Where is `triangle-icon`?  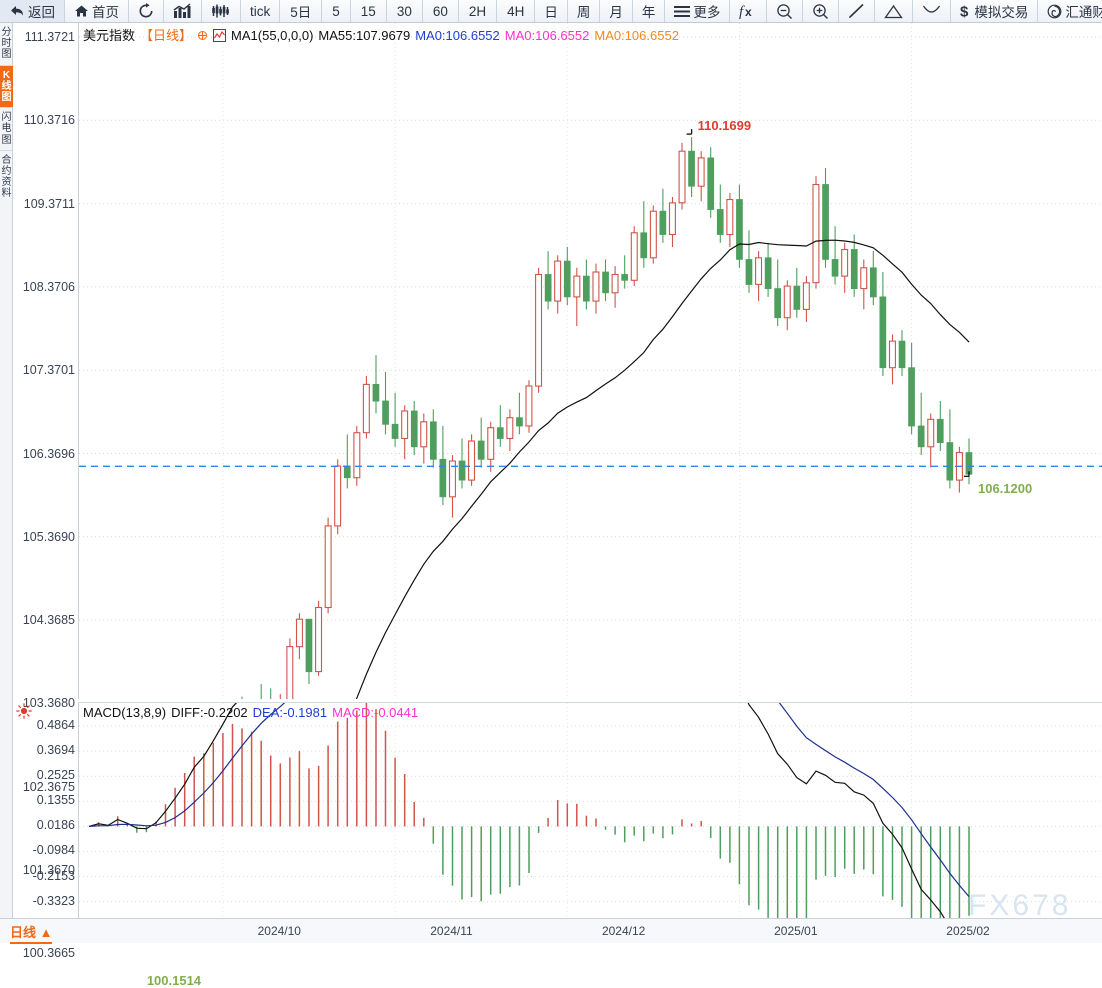 triangle-icon is located at coordinates (894, 11).